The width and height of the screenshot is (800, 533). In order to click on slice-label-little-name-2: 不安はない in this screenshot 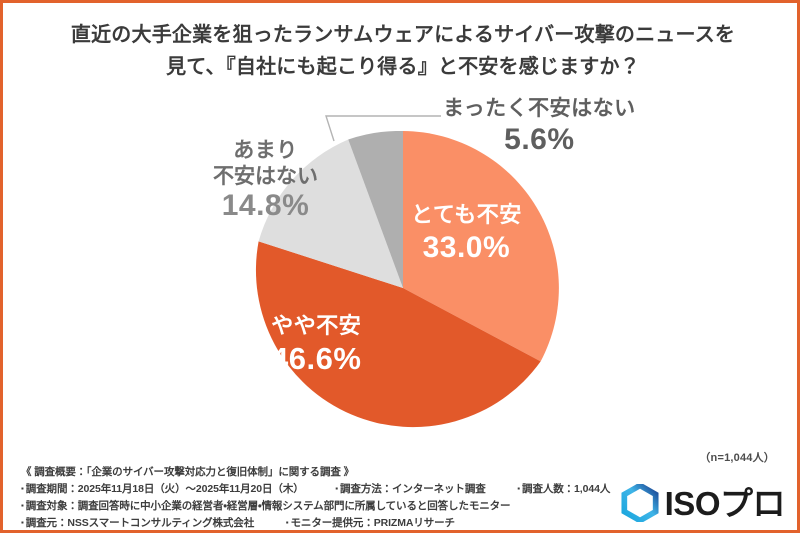, I will do `click(265, 176)`.